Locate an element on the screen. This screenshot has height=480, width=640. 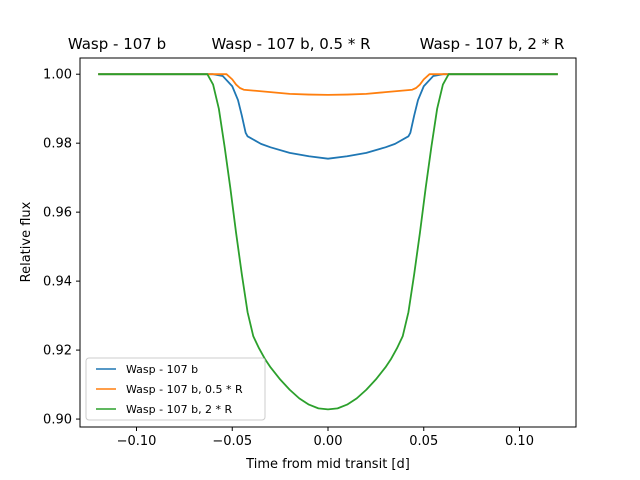
x-axis-ticks: −0.10 −0.05 0.00 0.05 0.10 is located at coordinates (325, 438).